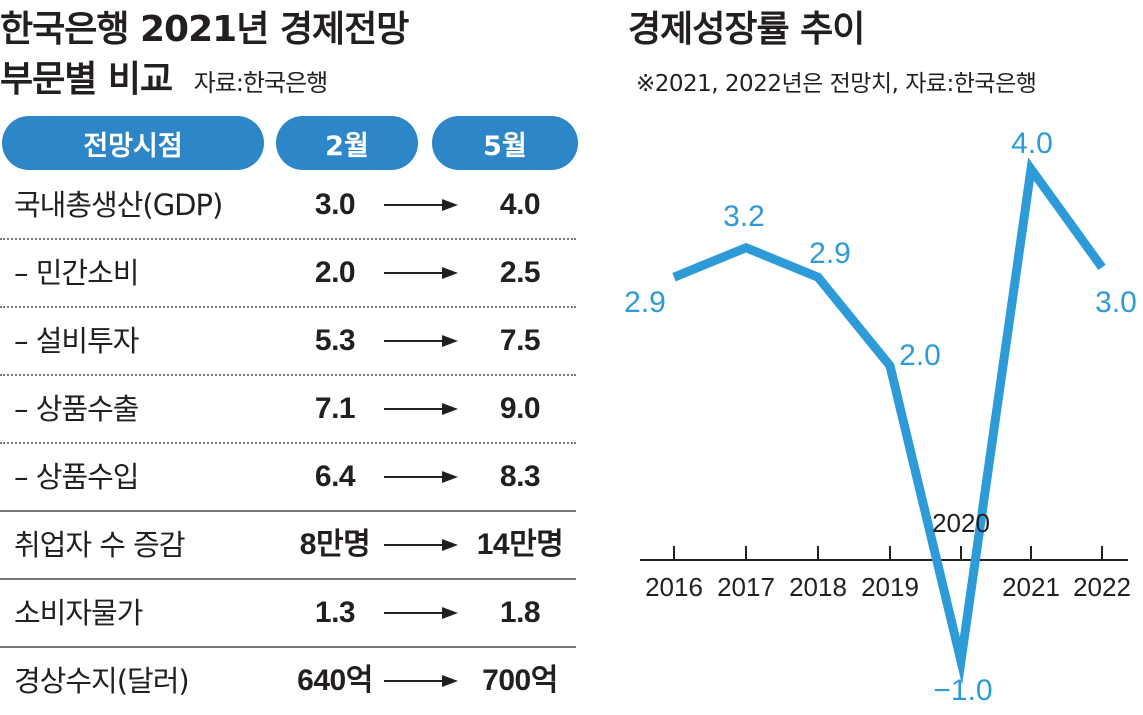 The image size is (1143, 715). What do you see at coordinates (335, 476) in the screenshot?
I see `february-value: 6.4` at bounding box center [335, 476].